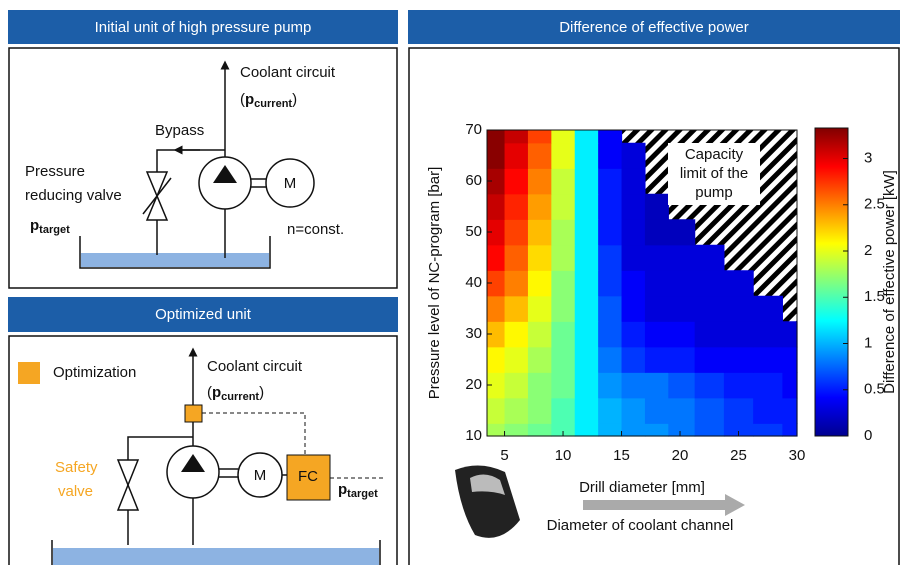 This screenshot has width=907, height=570. I want to click on label: FC, so click(308, 476).